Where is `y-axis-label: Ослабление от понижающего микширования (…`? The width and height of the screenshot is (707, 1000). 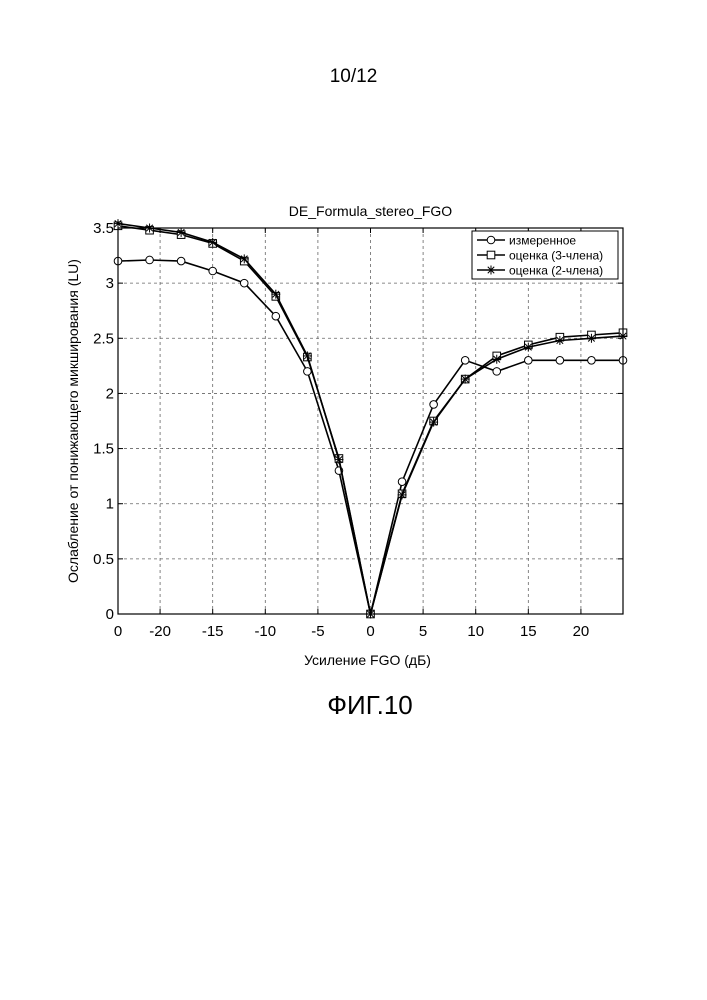 y-axis-label: Ослабление от понижающего микширования (… is located at coordinates (73, 421).